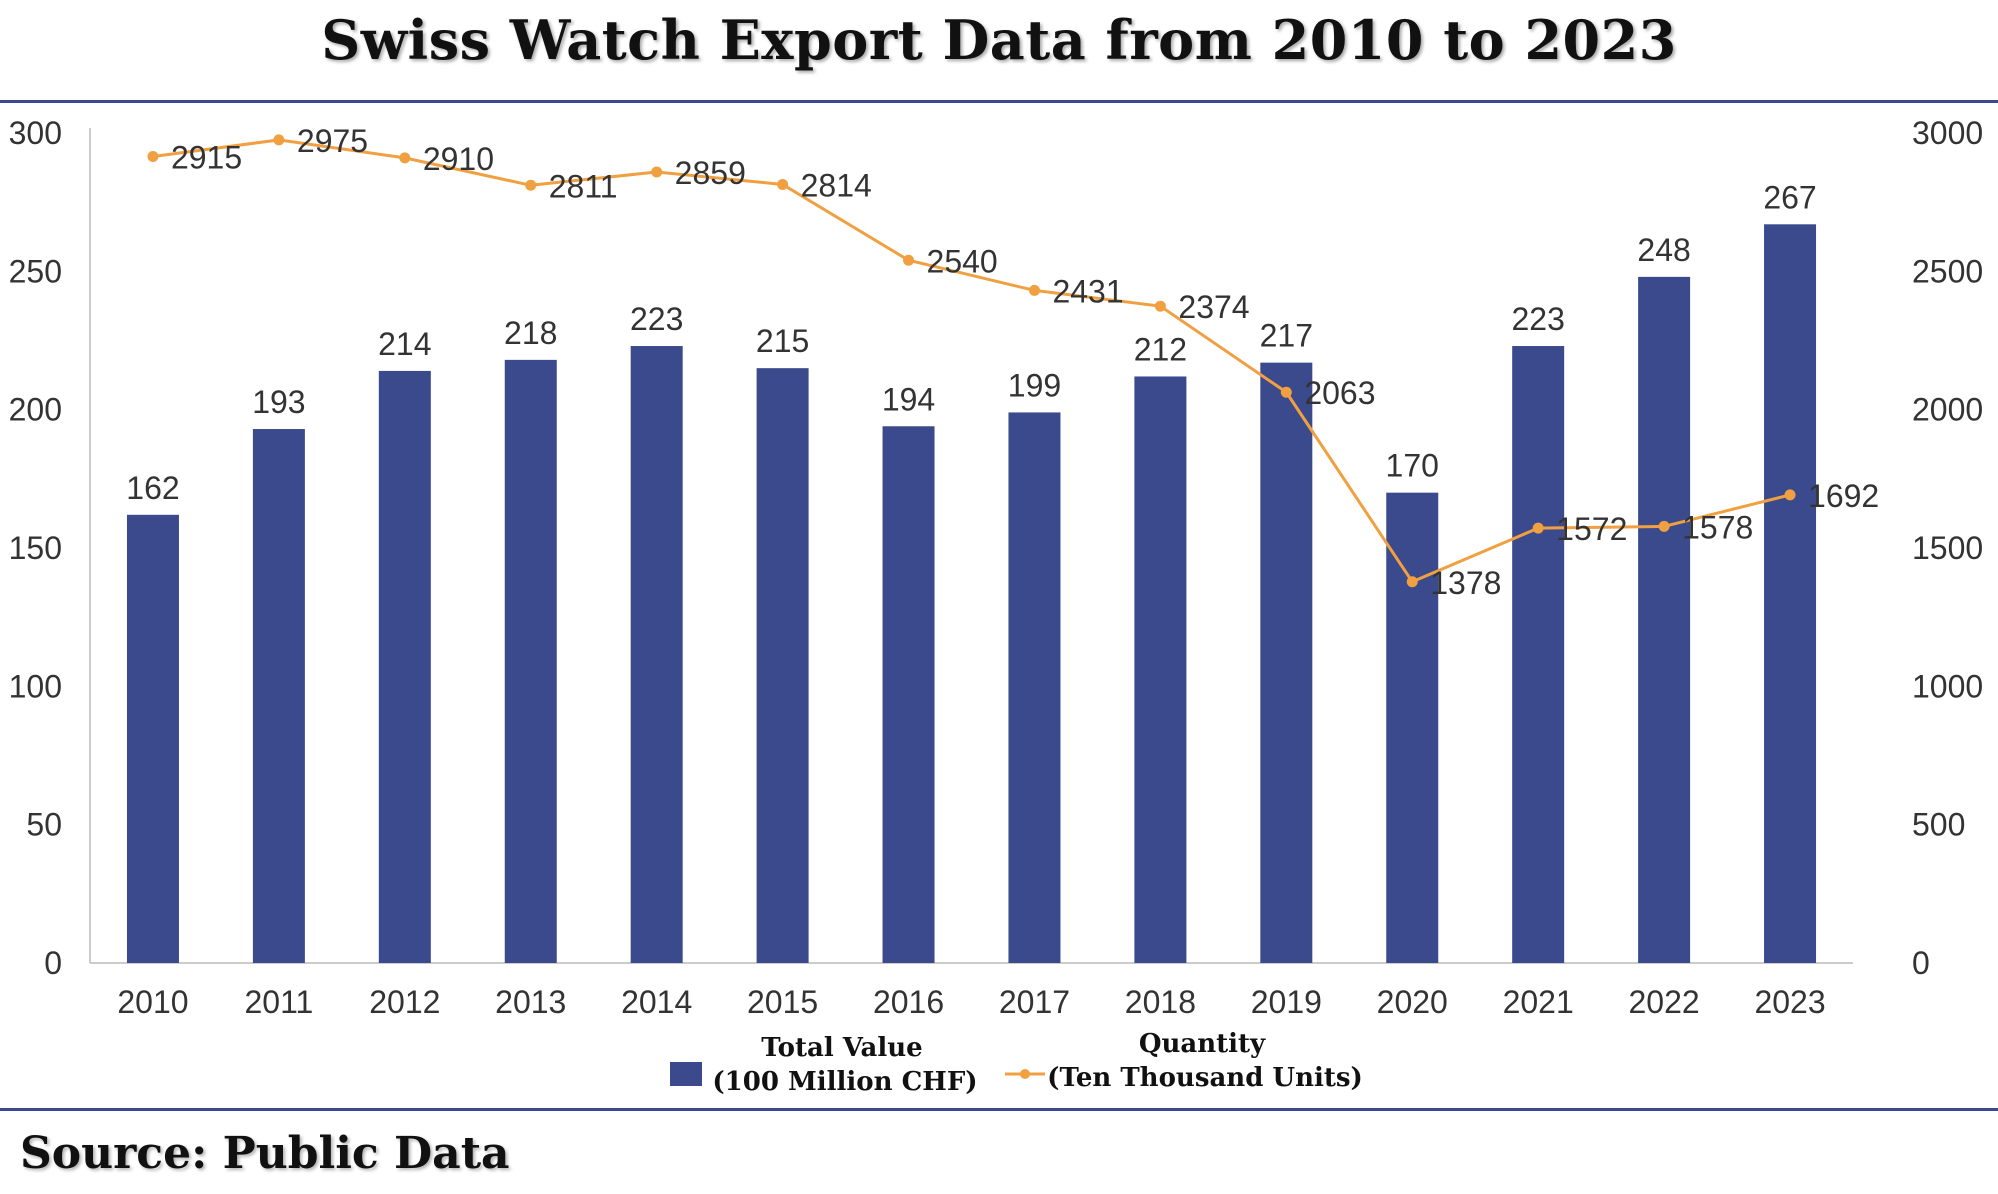 The width and height of the screenshot is (1998, 1194). I want to click on right-tick-label: 3000, so click(1947, 133).